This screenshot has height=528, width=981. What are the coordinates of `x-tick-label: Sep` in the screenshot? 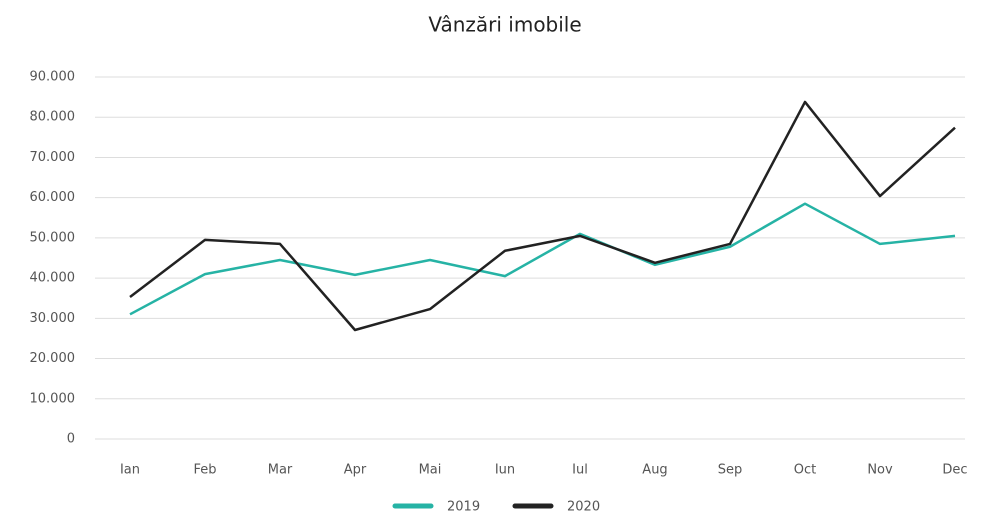 It's located at (730, 470).